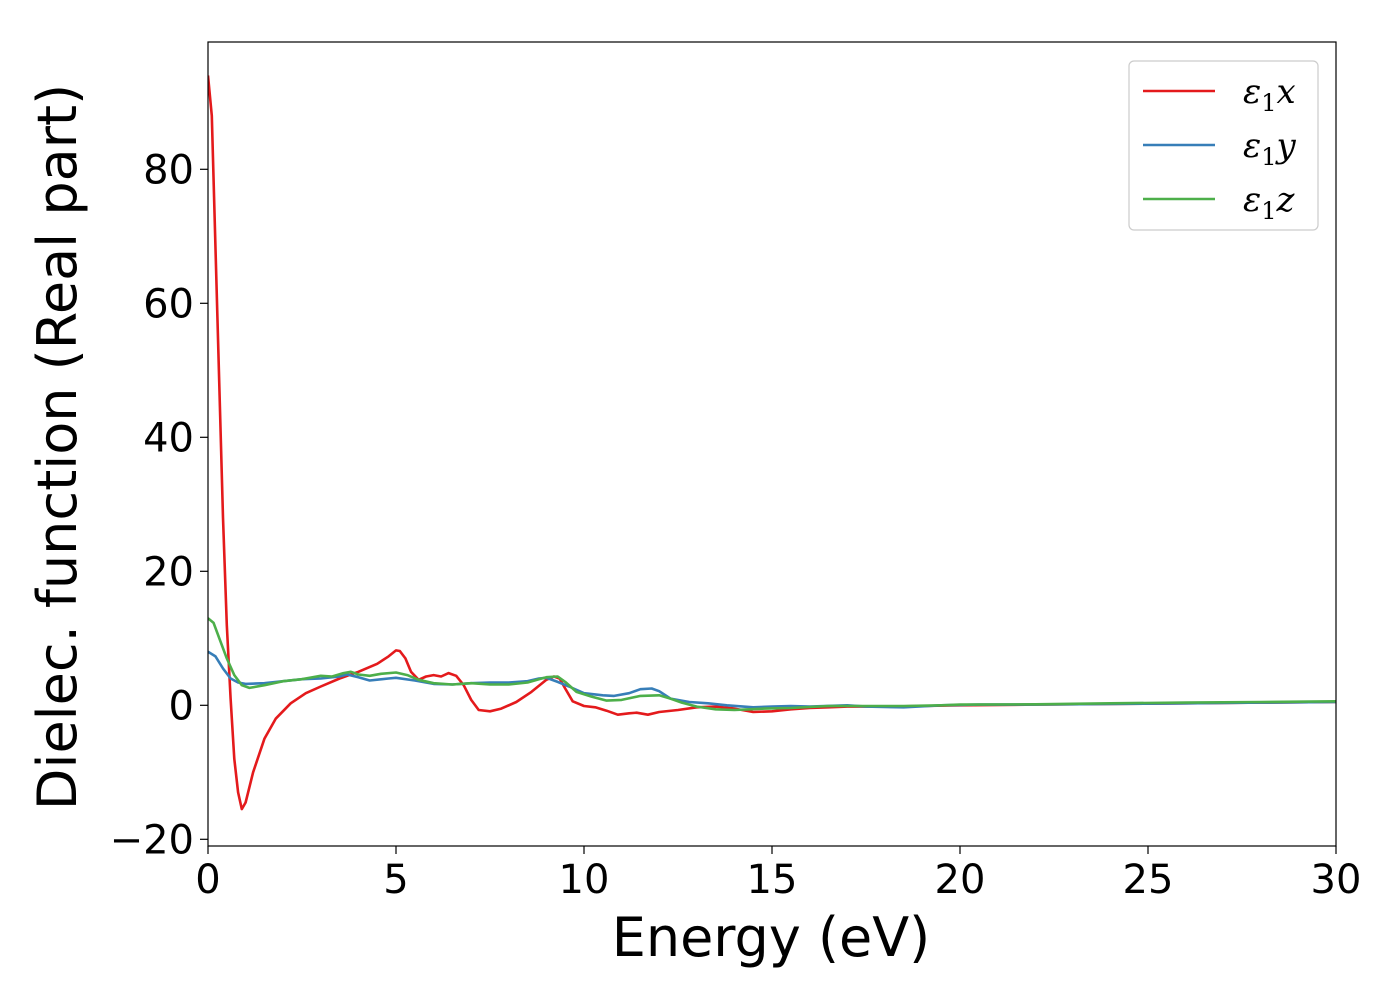 The width and height of the screenshot is (1400, 1000). I want to click on y-tick-label: 80, so click(168, 170).